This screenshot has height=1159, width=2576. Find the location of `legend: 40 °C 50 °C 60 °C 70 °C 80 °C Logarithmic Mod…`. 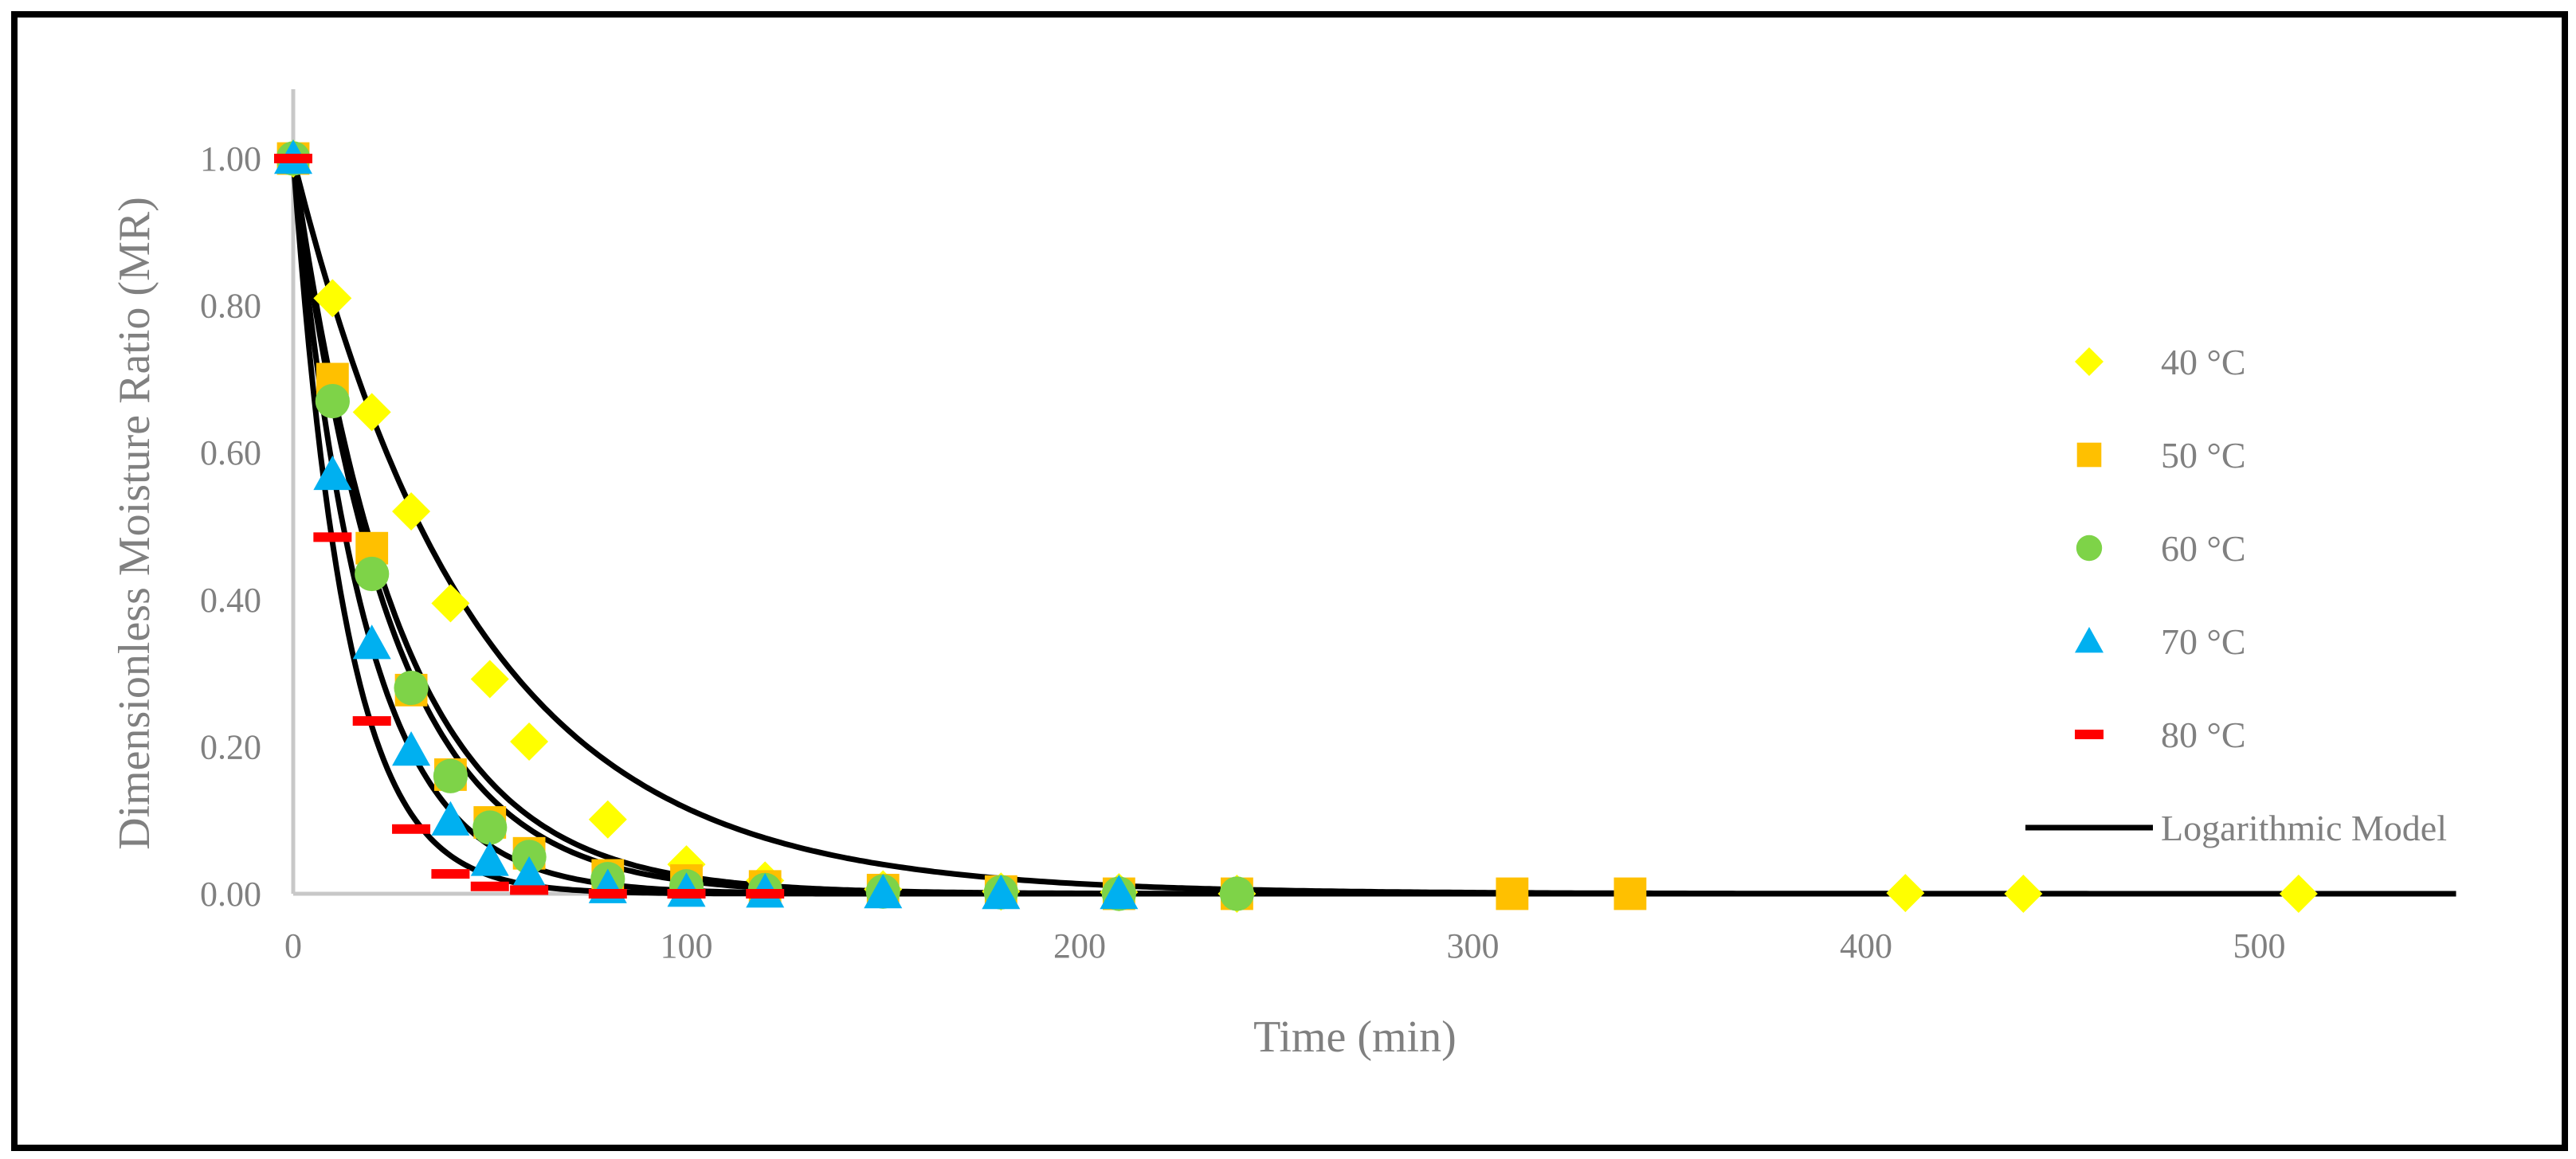

legend: 40 °C 50 °C 60 °C 70 °C 80 °C Logarithmic Mod… is located at coordinates (2236, 595).